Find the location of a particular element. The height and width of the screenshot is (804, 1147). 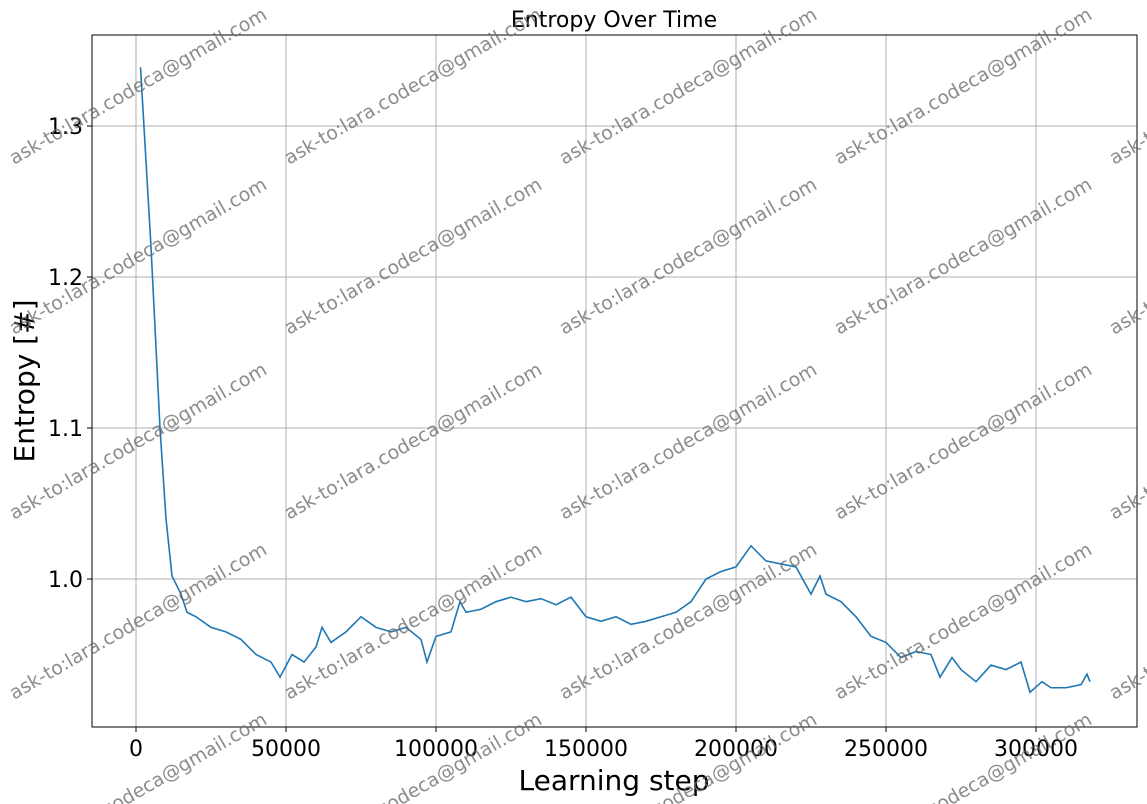

y-axis-label: Entropy [#] is located at coordinates (24, 381).